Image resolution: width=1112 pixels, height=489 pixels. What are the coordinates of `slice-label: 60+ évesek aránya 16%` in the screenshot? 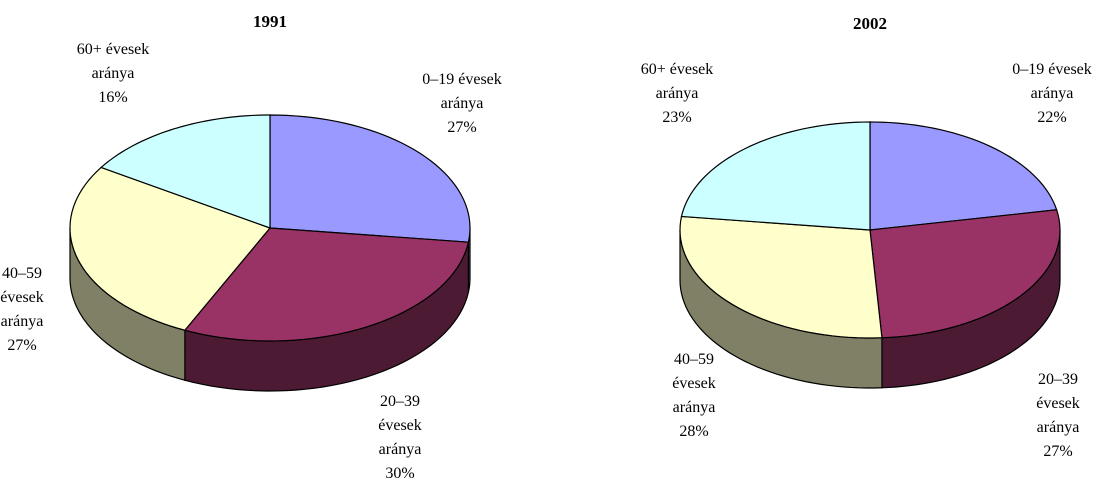 It's located at (113, 74).